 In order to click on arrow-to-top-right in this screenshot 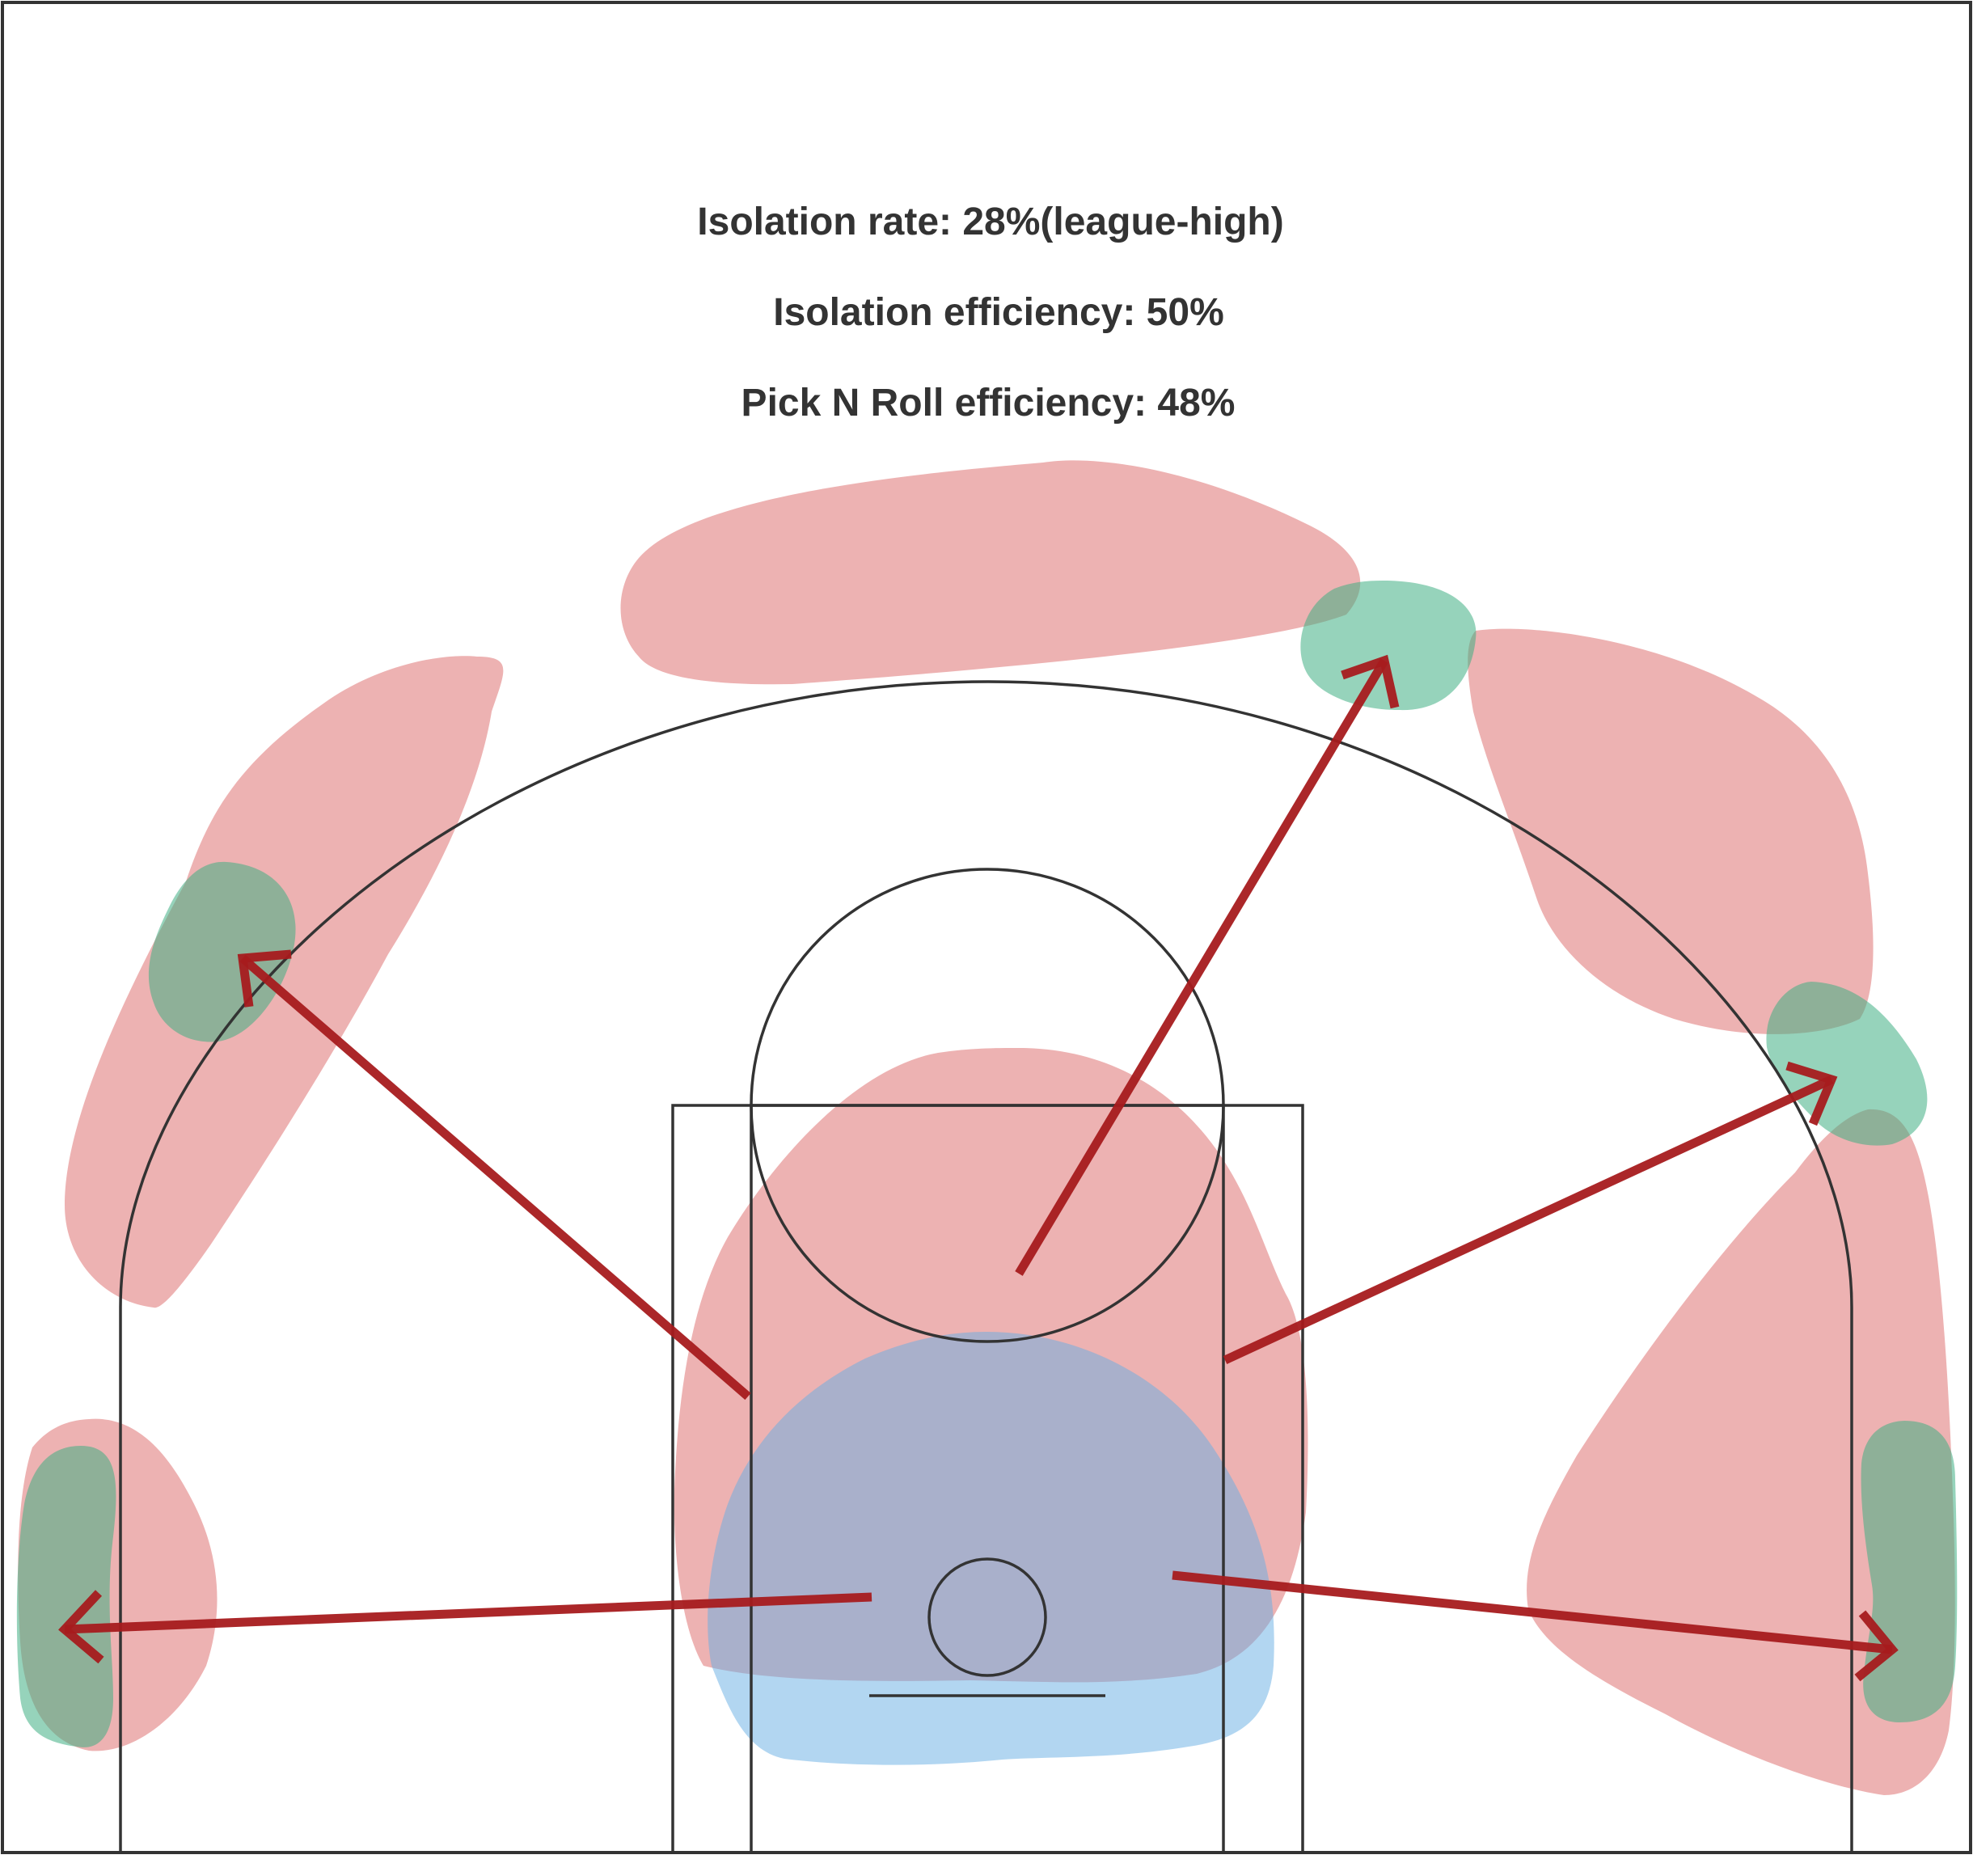, I will do `click(1207, 965)`.